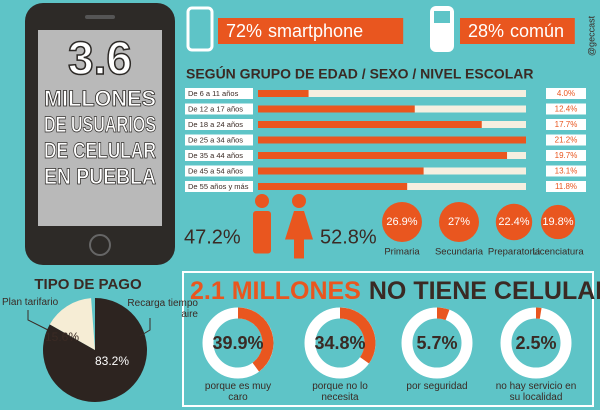  Describe the element at coordinates (535, 343) in the screenshot. I see `donut-value: 2.5%` at that location.